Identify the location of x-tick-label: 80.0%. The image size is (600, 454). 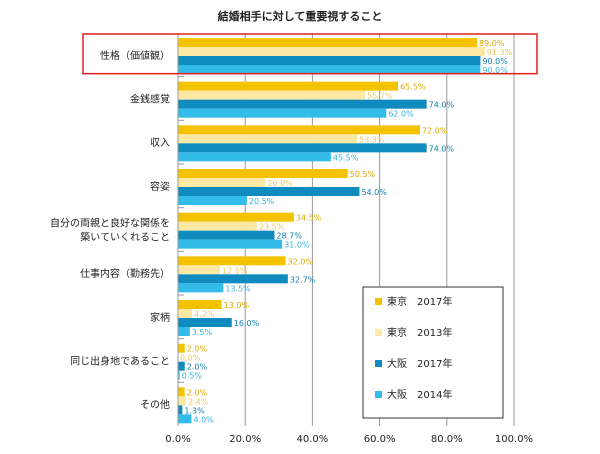
(447, 439).